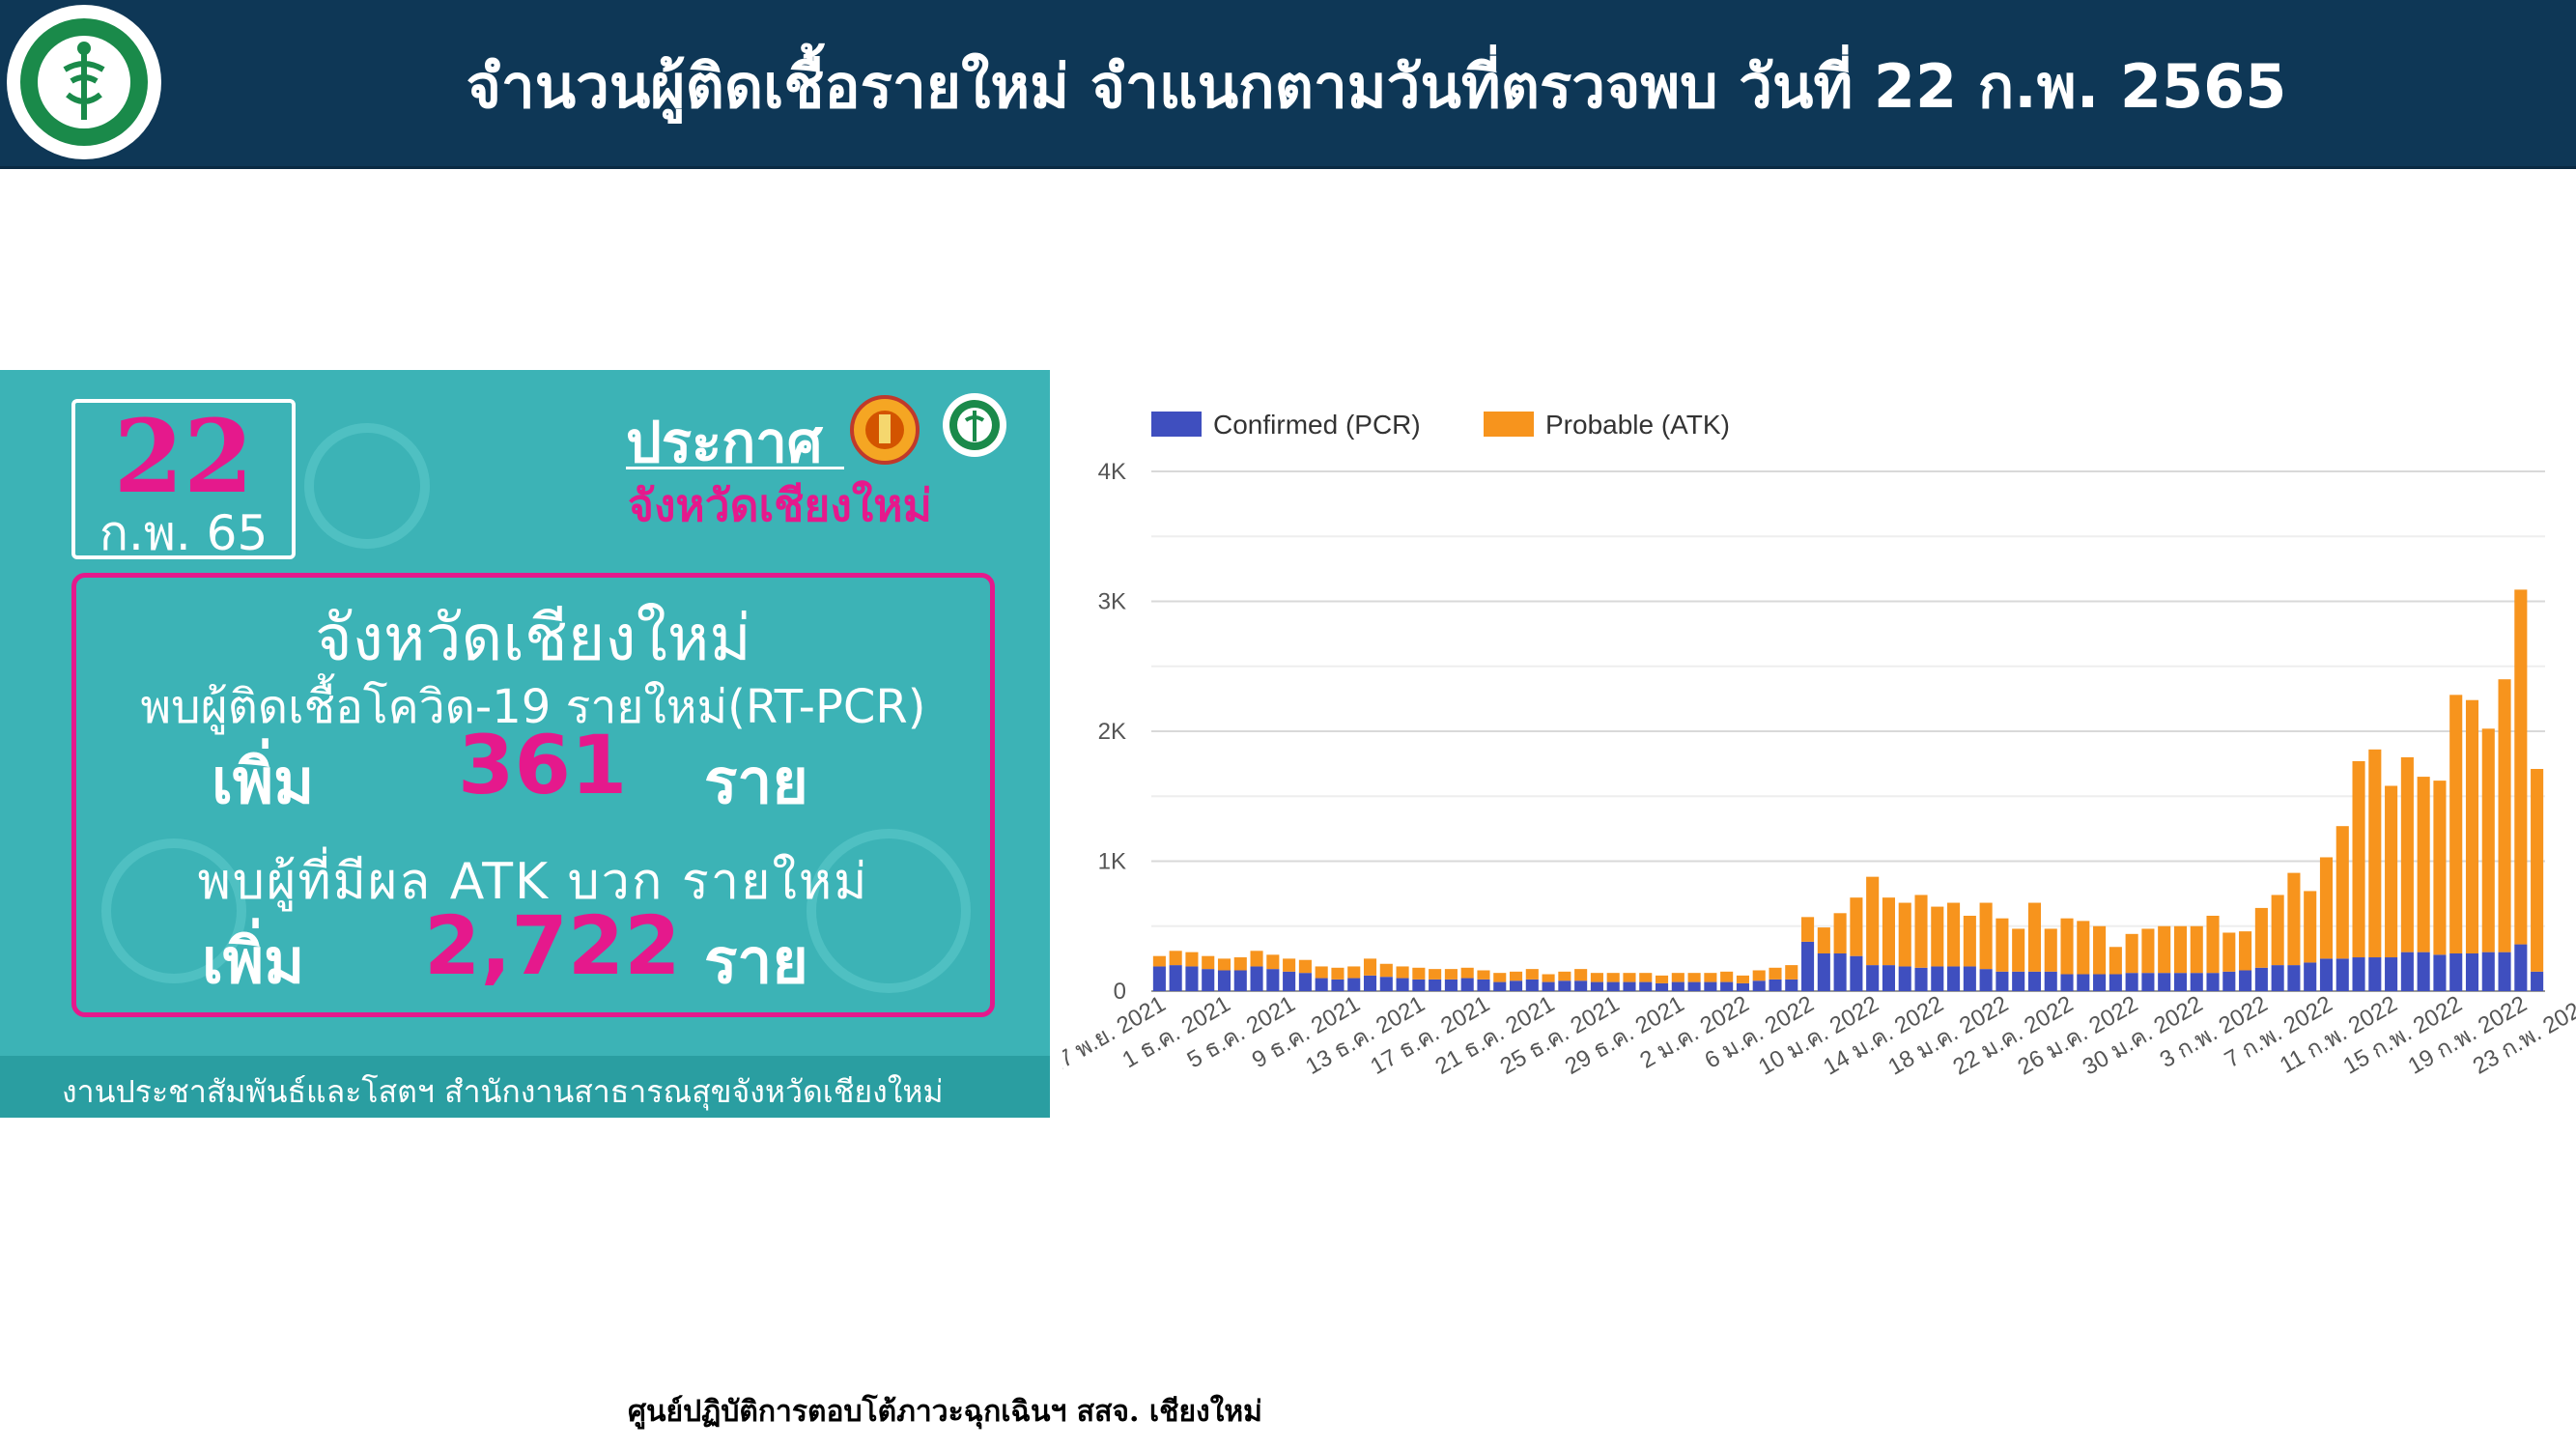  Describe the element at coordinates (543, 765) in the screenshot. I see `pcr-value: 361` at that location.